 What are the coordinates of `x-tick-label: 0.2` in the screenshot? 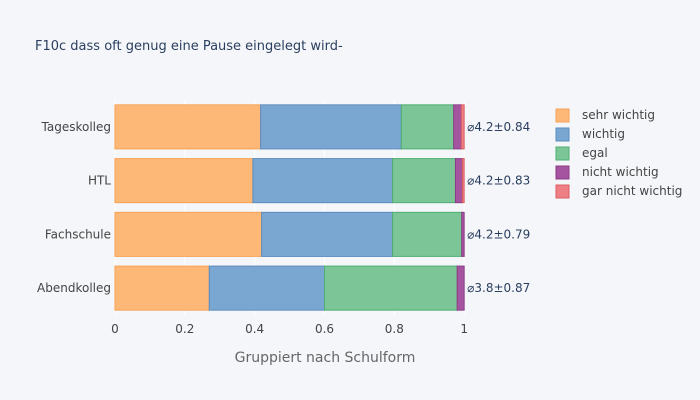 It's located at (184, 329).